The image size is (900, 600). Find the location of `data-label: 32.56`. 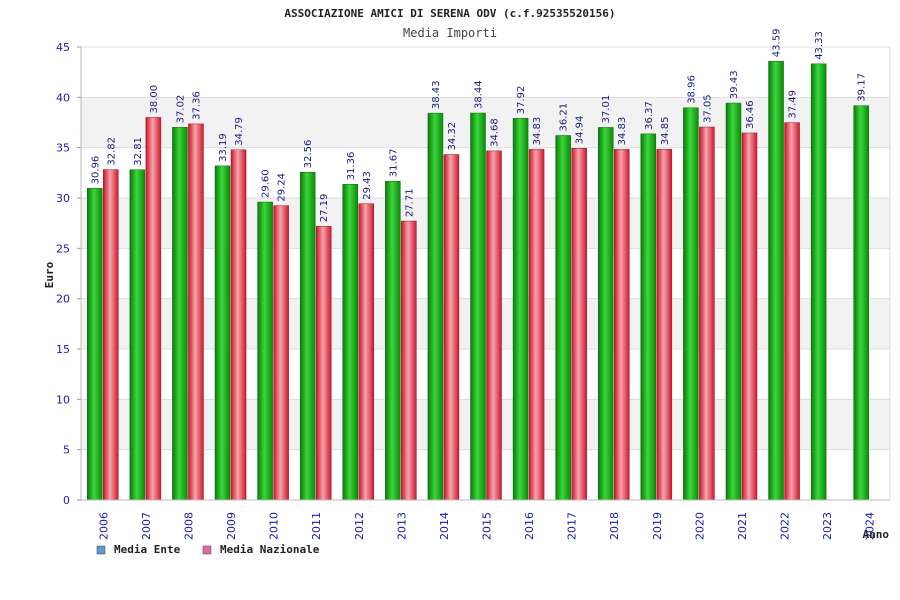

data-label: 32.56 is located at coordinates (308, 154).